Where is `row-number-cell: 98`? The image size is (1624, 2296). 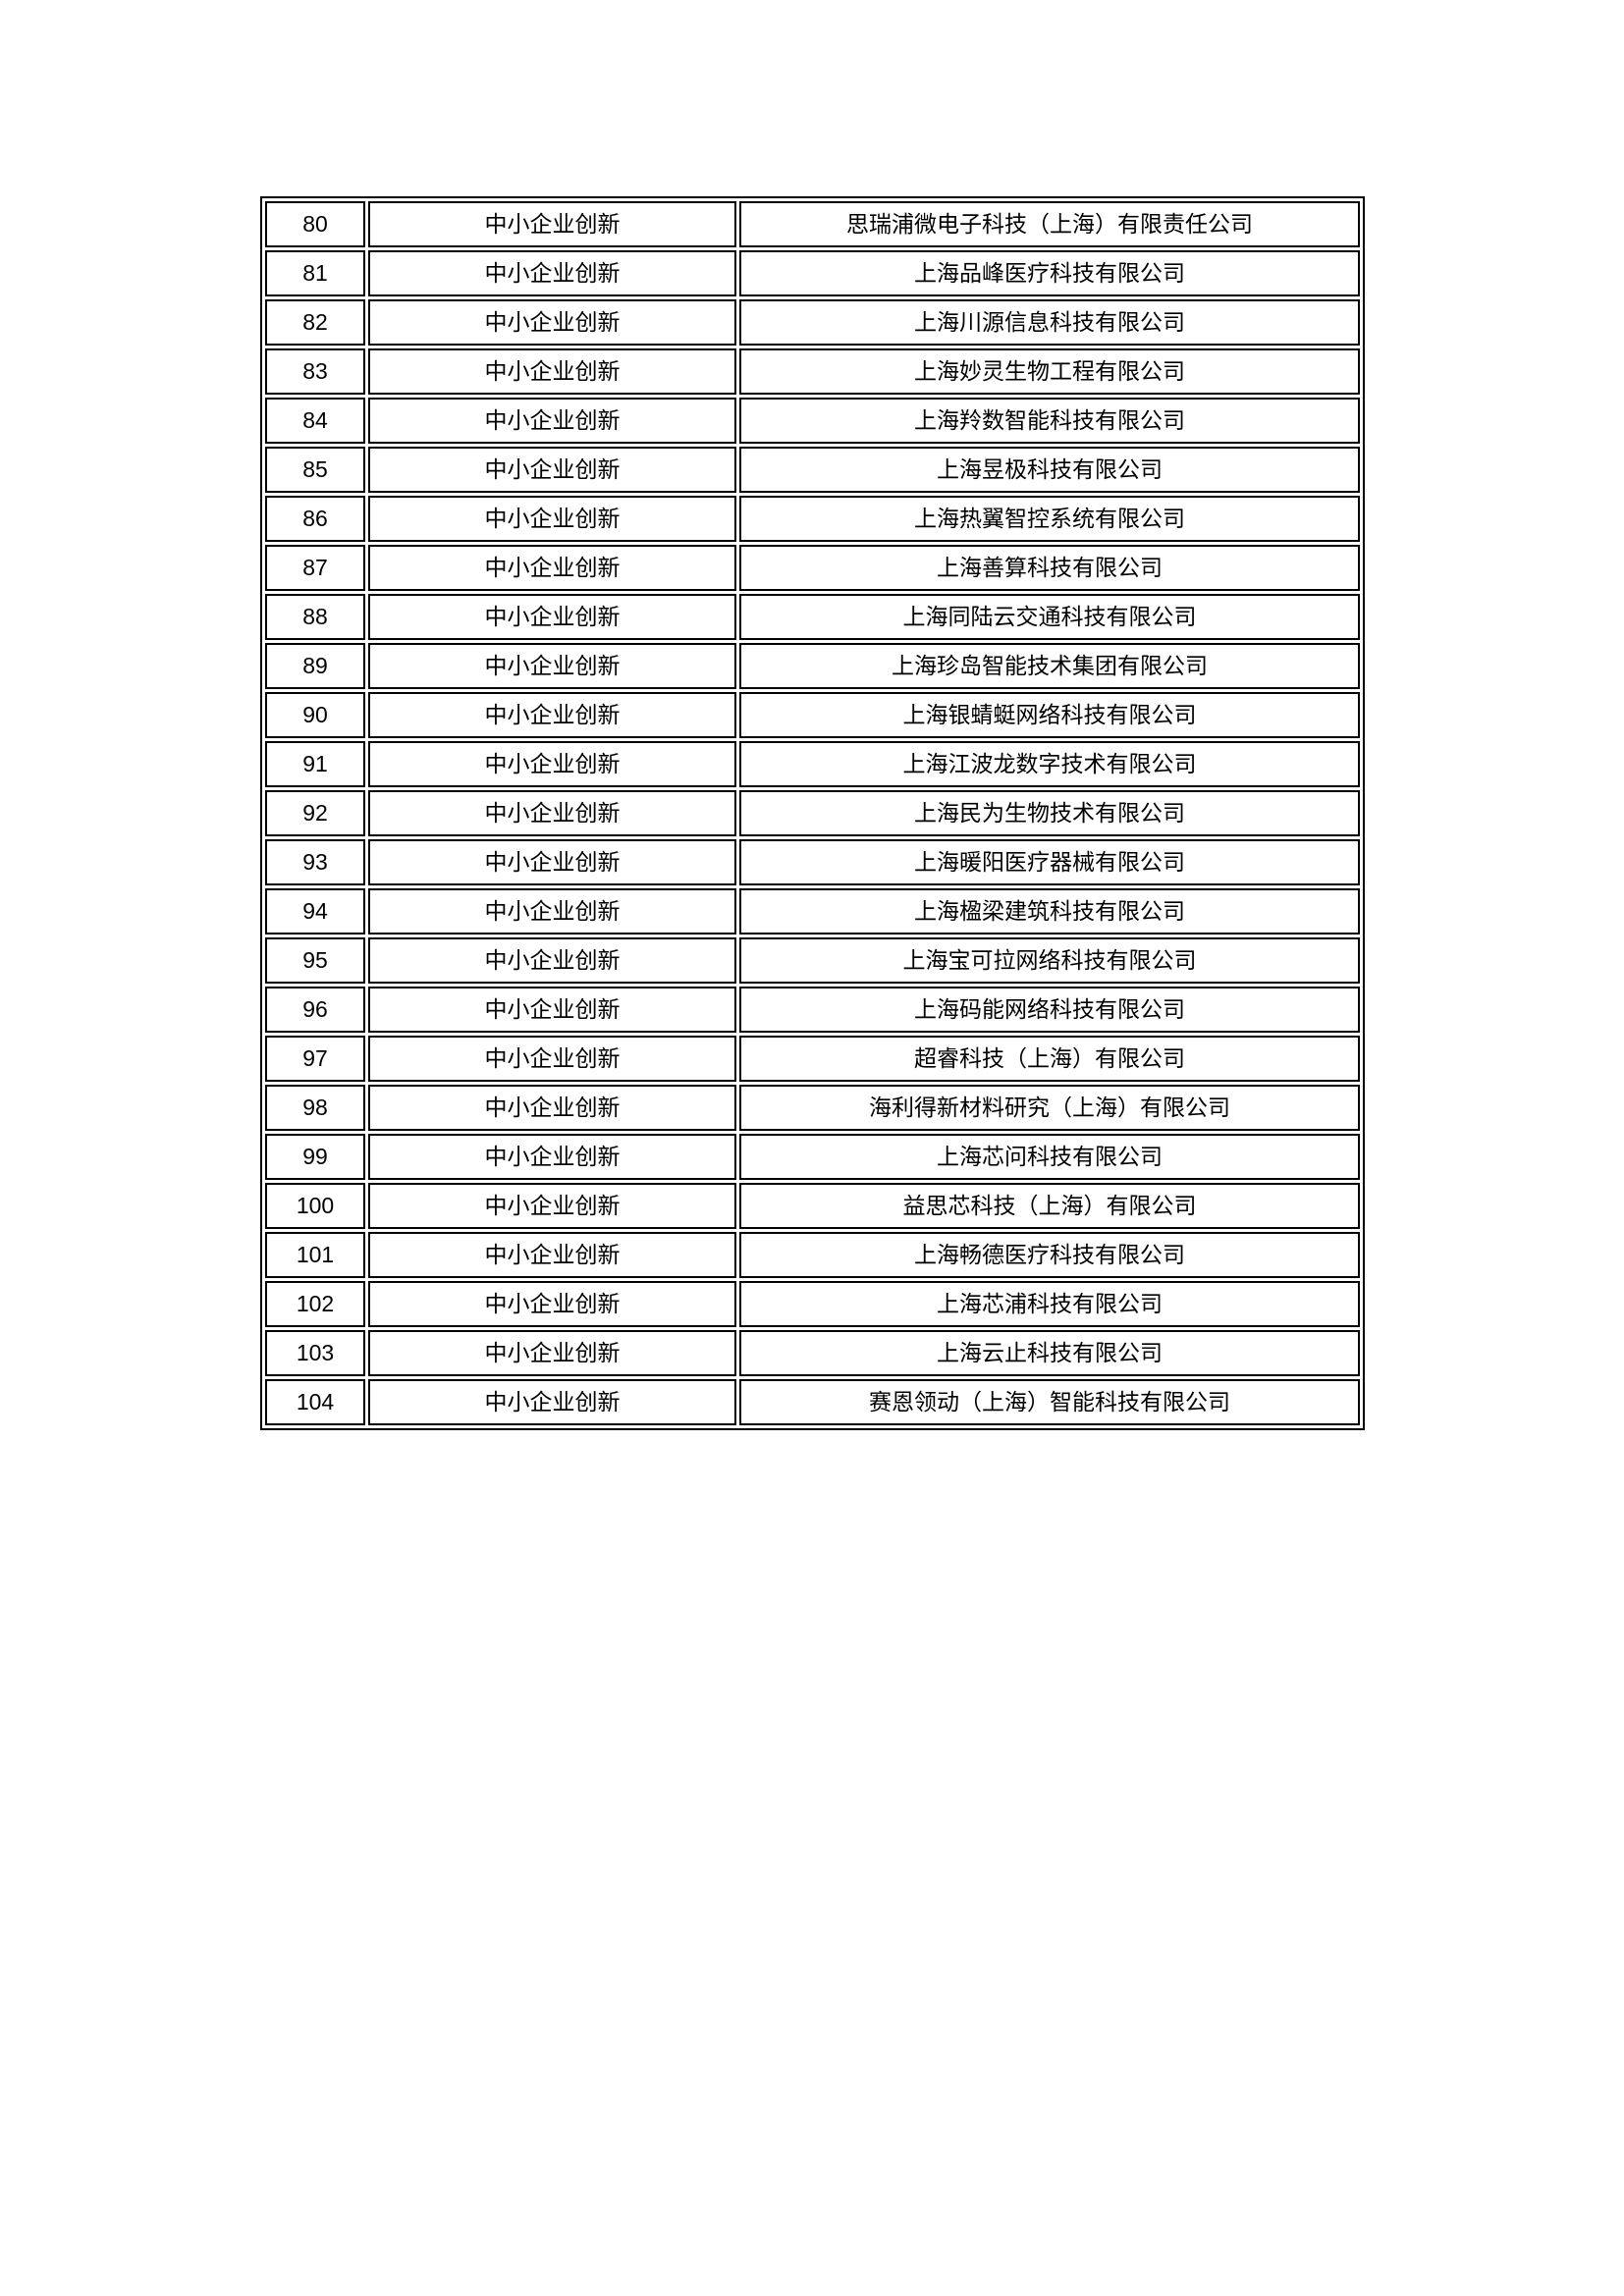
row-number-cell: 98 is located at coordinates (315, 1108).